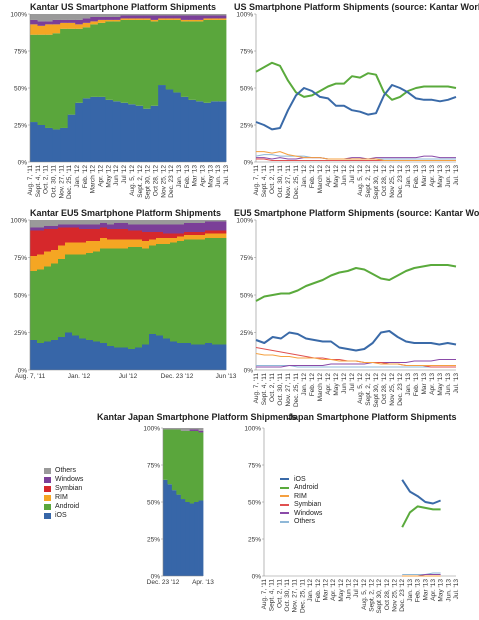 The image size is (479, 620). I want to click on jp_line-xtick-label: May '12, so click(341, 590).